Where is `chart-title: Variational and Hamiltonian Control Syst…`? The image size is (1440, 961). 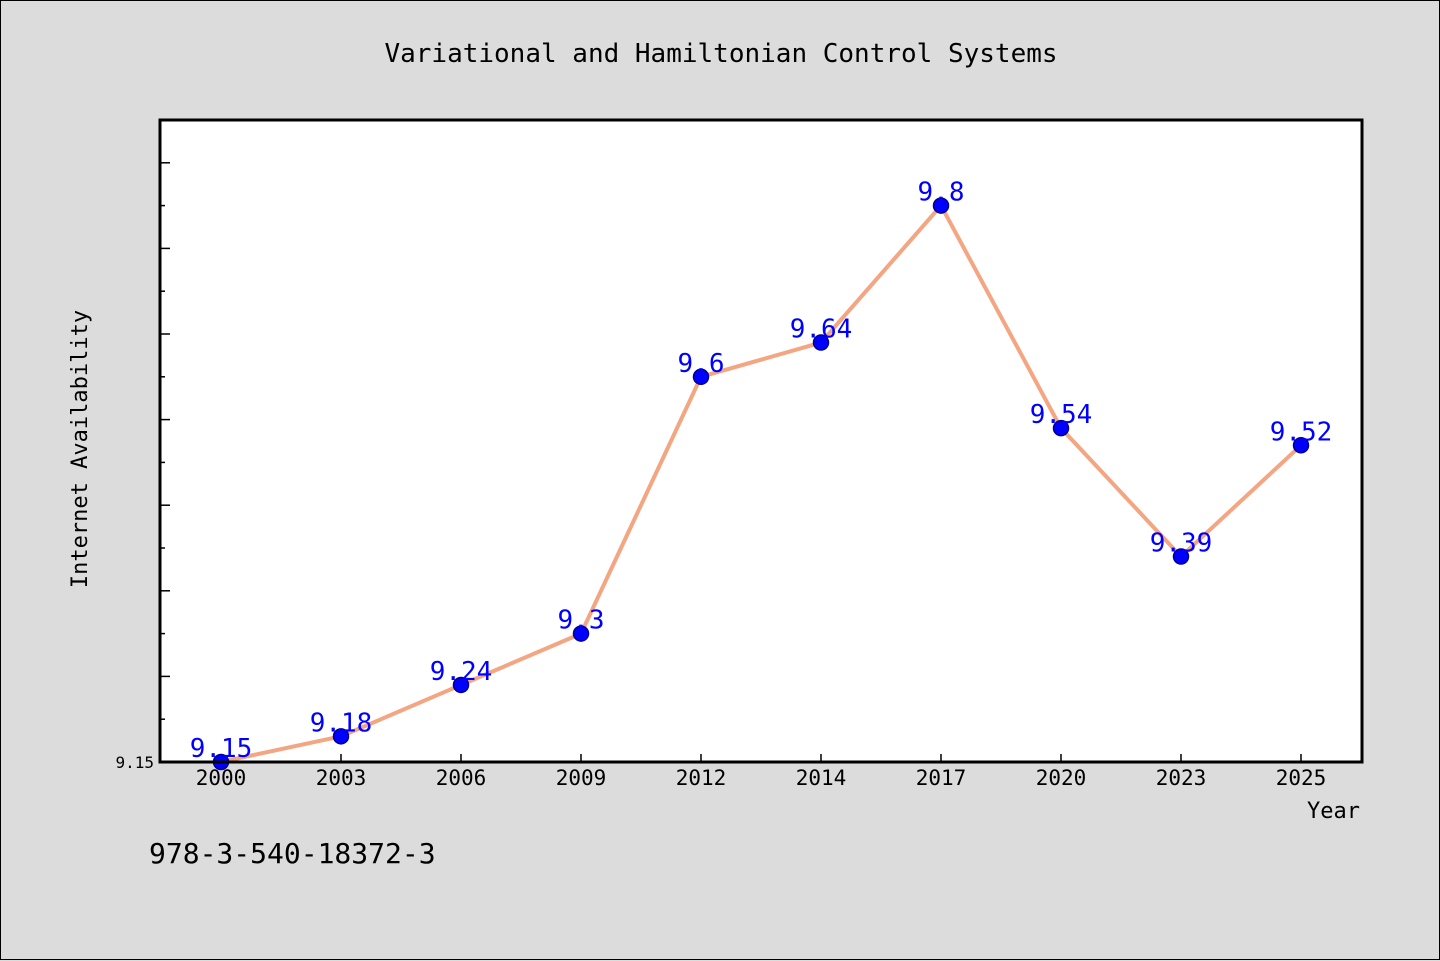 chart-title: Variational and Hamiltonian Control Syst… is located at coordinates (720, 54).